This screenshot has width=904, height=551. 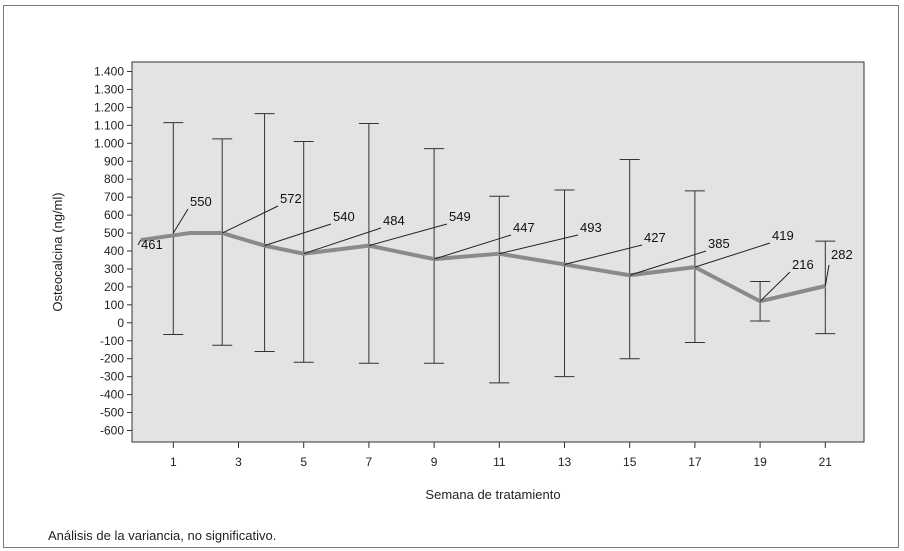 I want to click on data-label-group: 447, so click(x=484, y=240).